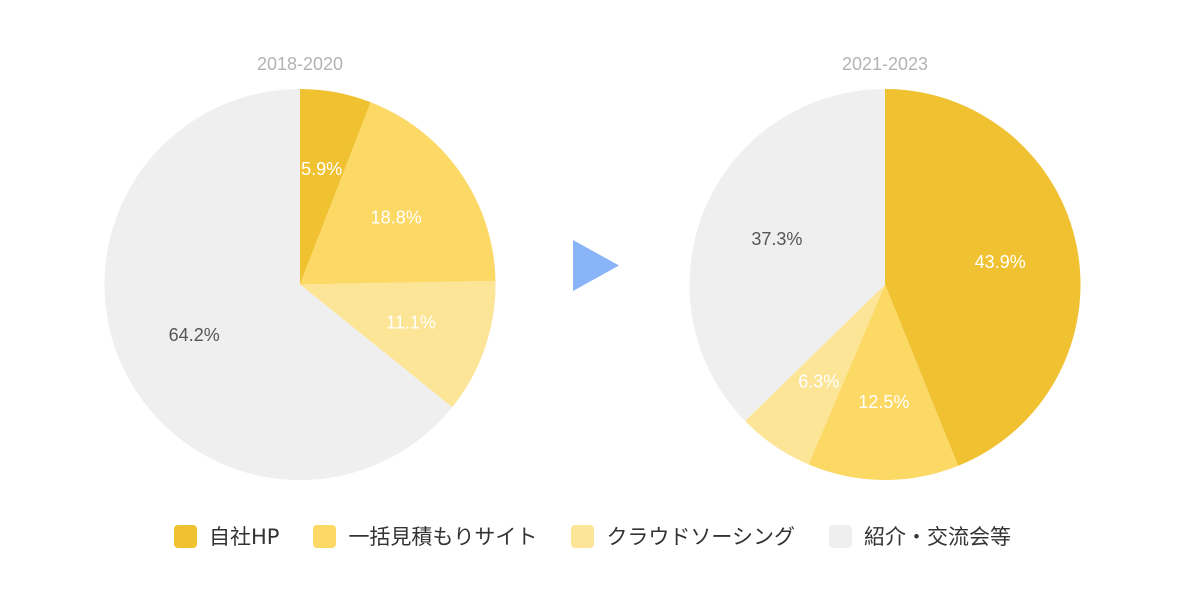 This screenshot has height=593, width=1185. I want to click on slice-label-crowdsourcing: 6.3%, so click(818, 381).